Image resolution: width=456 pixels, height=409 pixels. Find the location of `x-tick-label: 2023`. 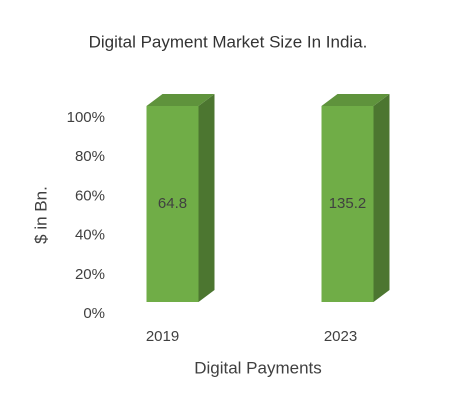

x-tick-label: 2023 is located at coordinates (340, 336).